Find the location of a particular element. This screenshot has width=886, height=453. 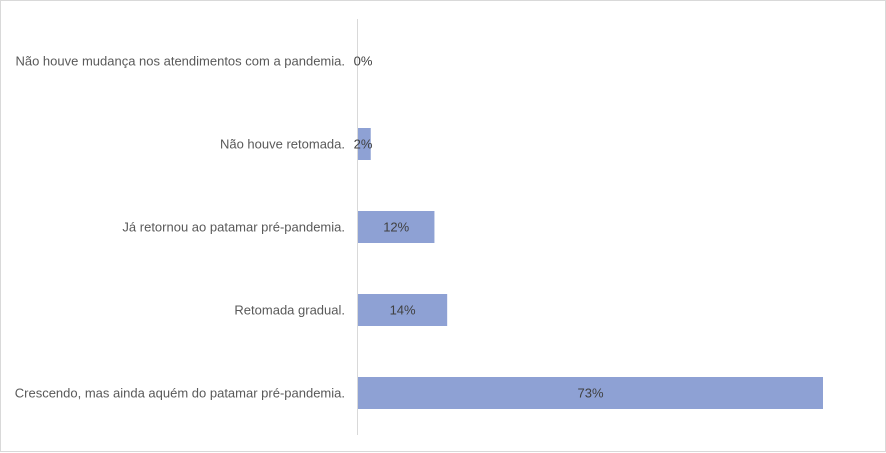

data-label: 73% is located at coordinates (590, 393).